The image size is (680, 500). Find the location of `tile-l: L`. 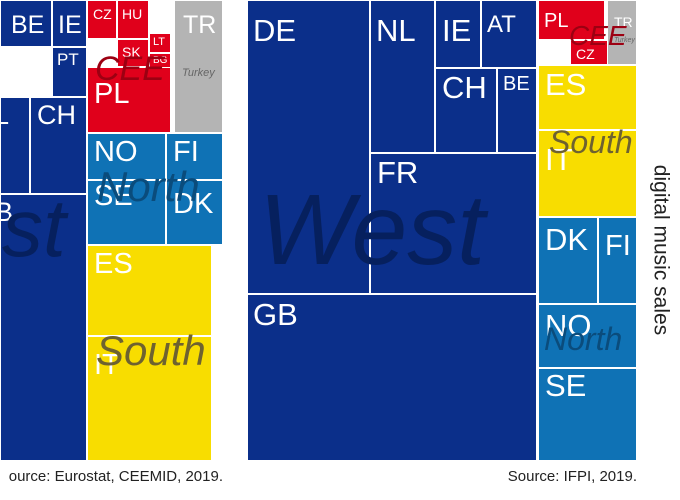

tile-l: L is located at coordinates (15, 145).